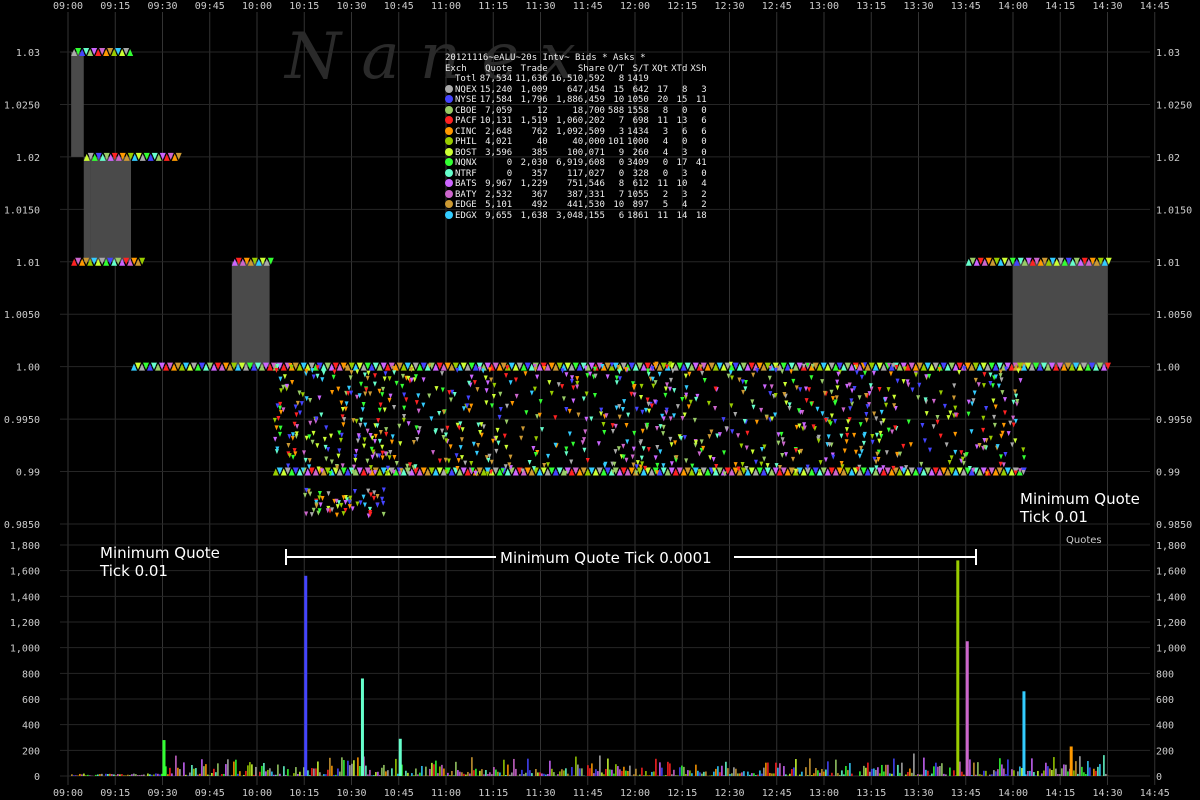 The height and width of the screenshot is (800, 1200). Describe the element at coordinates (588, 110) in the screenshot. I see `legend-cell-share: 18,700` at that location.